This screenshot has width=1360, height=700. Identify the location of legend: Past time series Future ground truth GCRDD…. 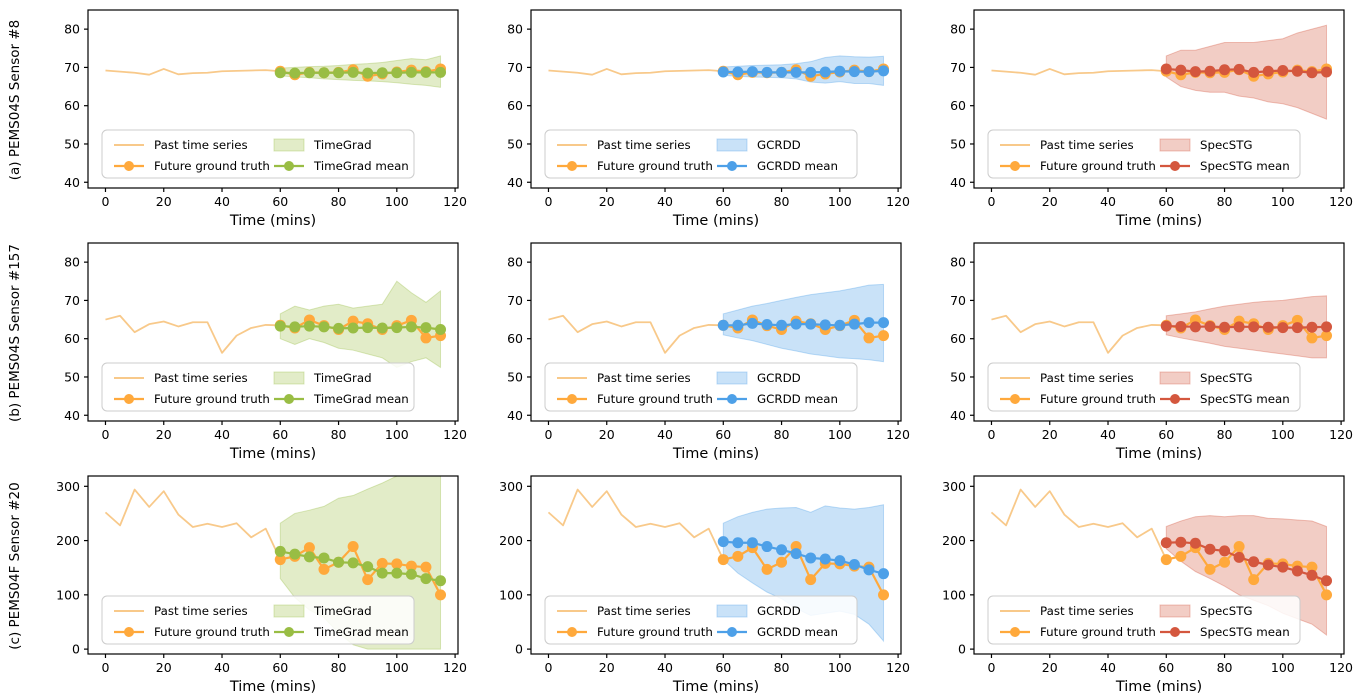
(701, 387).